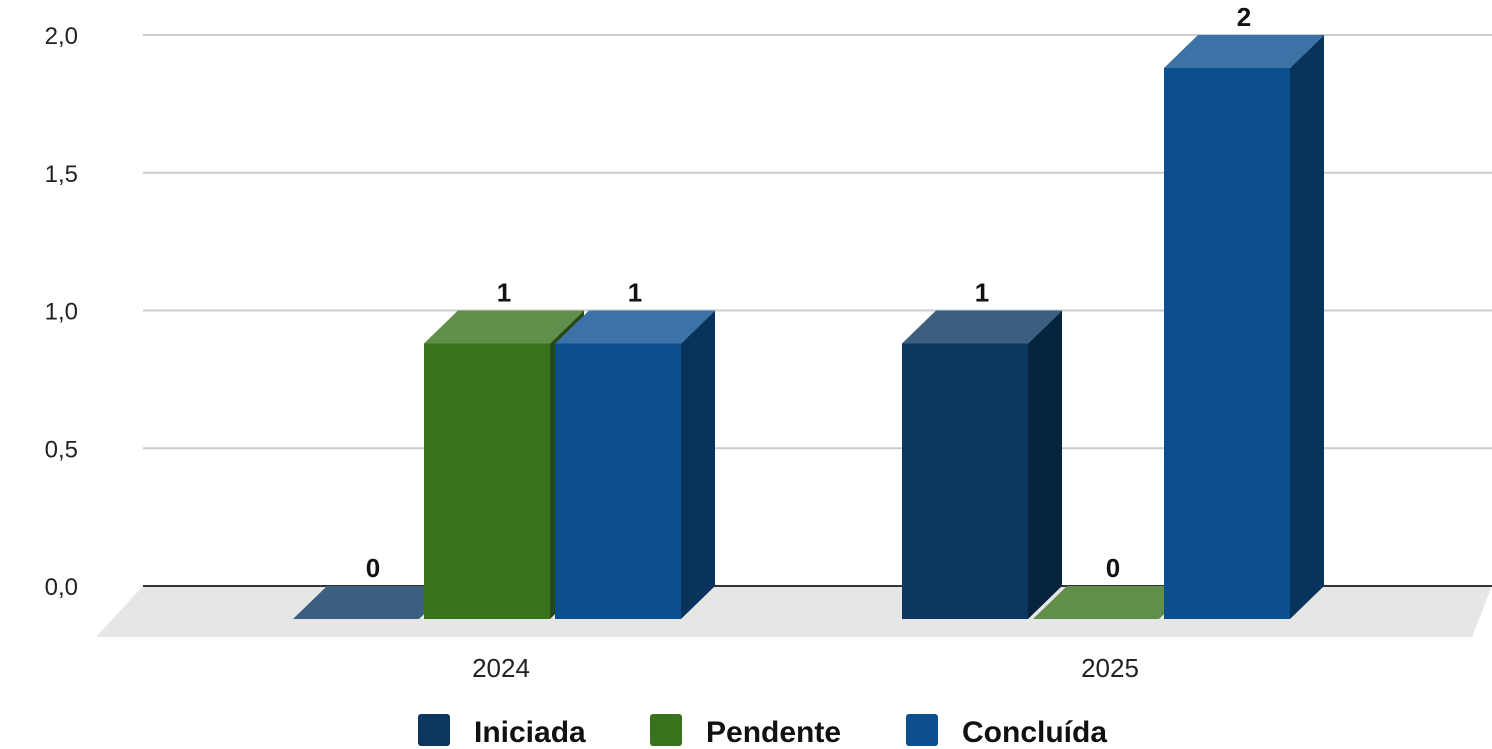 The height and width of the screenshot is (749, 1492). I want to click on y-tick-label: 0,5, so click(61, 449).